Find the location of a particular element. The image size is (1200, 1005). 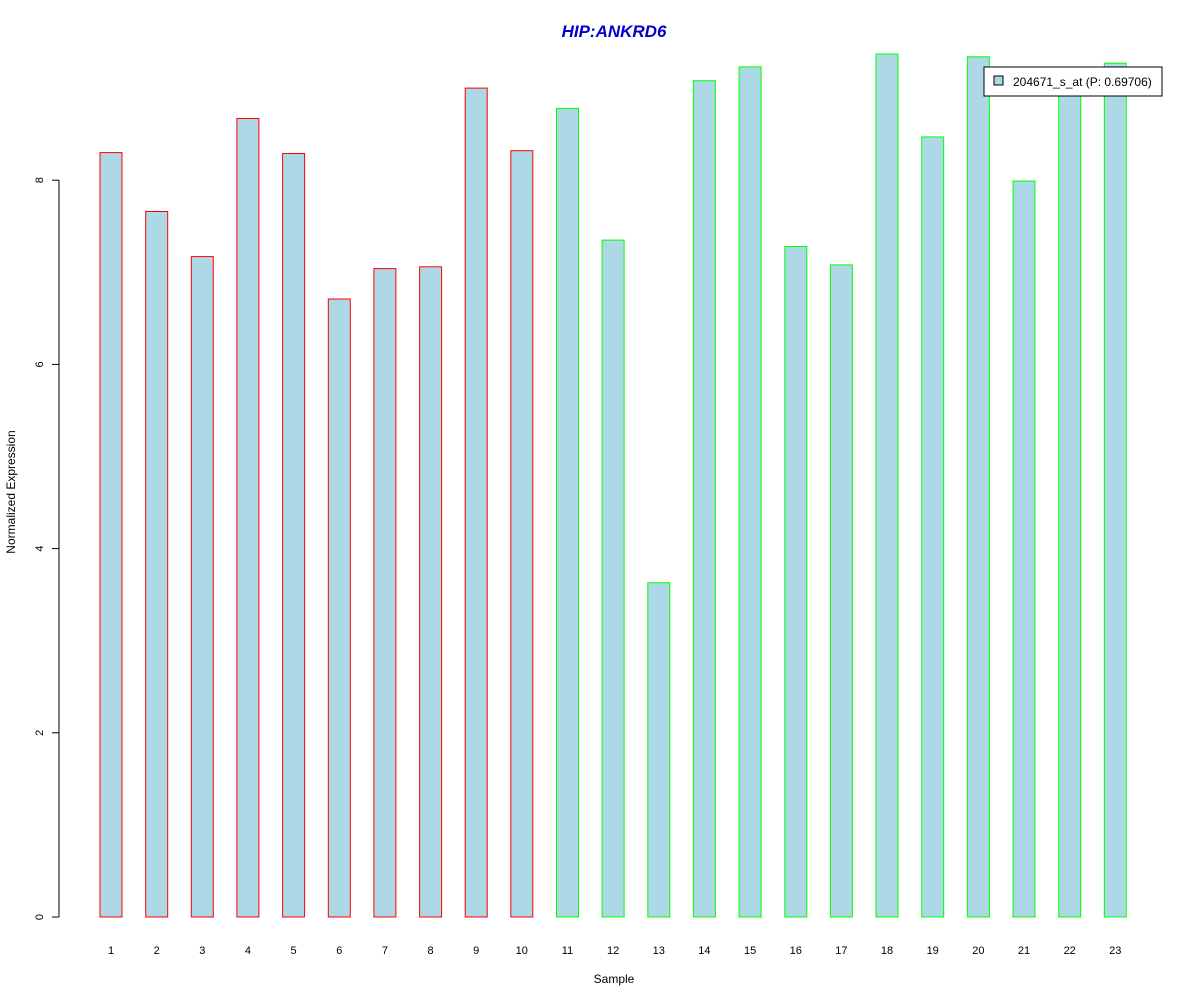

x-tick-label: 22 is located at coordinates (1070, 951).